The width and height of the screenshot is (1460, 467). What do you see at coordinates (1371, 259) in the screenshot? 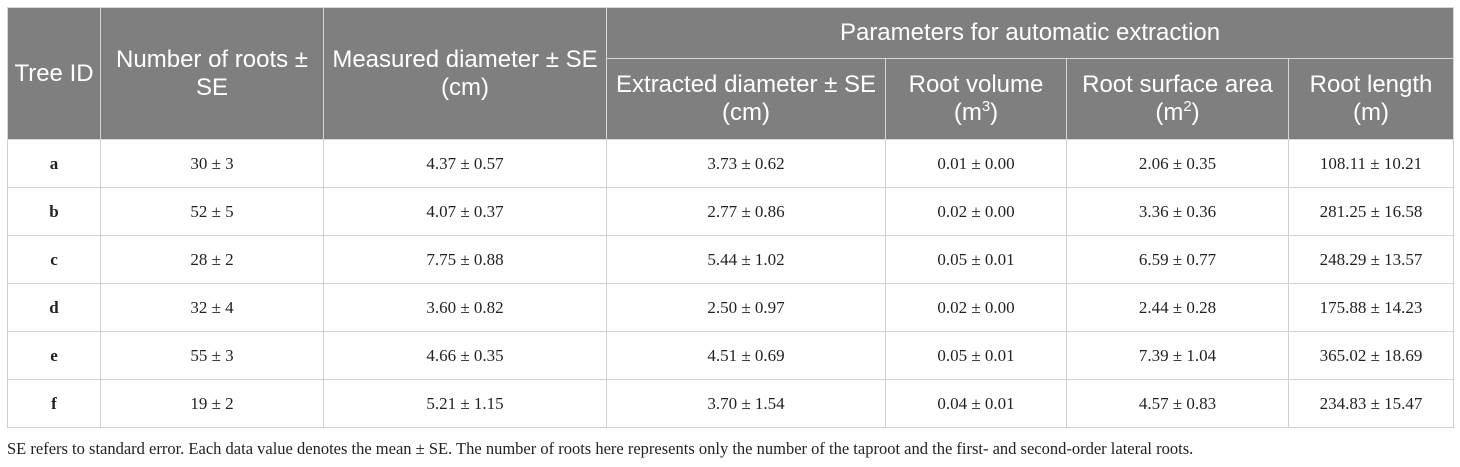
I see `cell-root-length: 248.29 ± 13.57` at bounding box center [1371, 259].